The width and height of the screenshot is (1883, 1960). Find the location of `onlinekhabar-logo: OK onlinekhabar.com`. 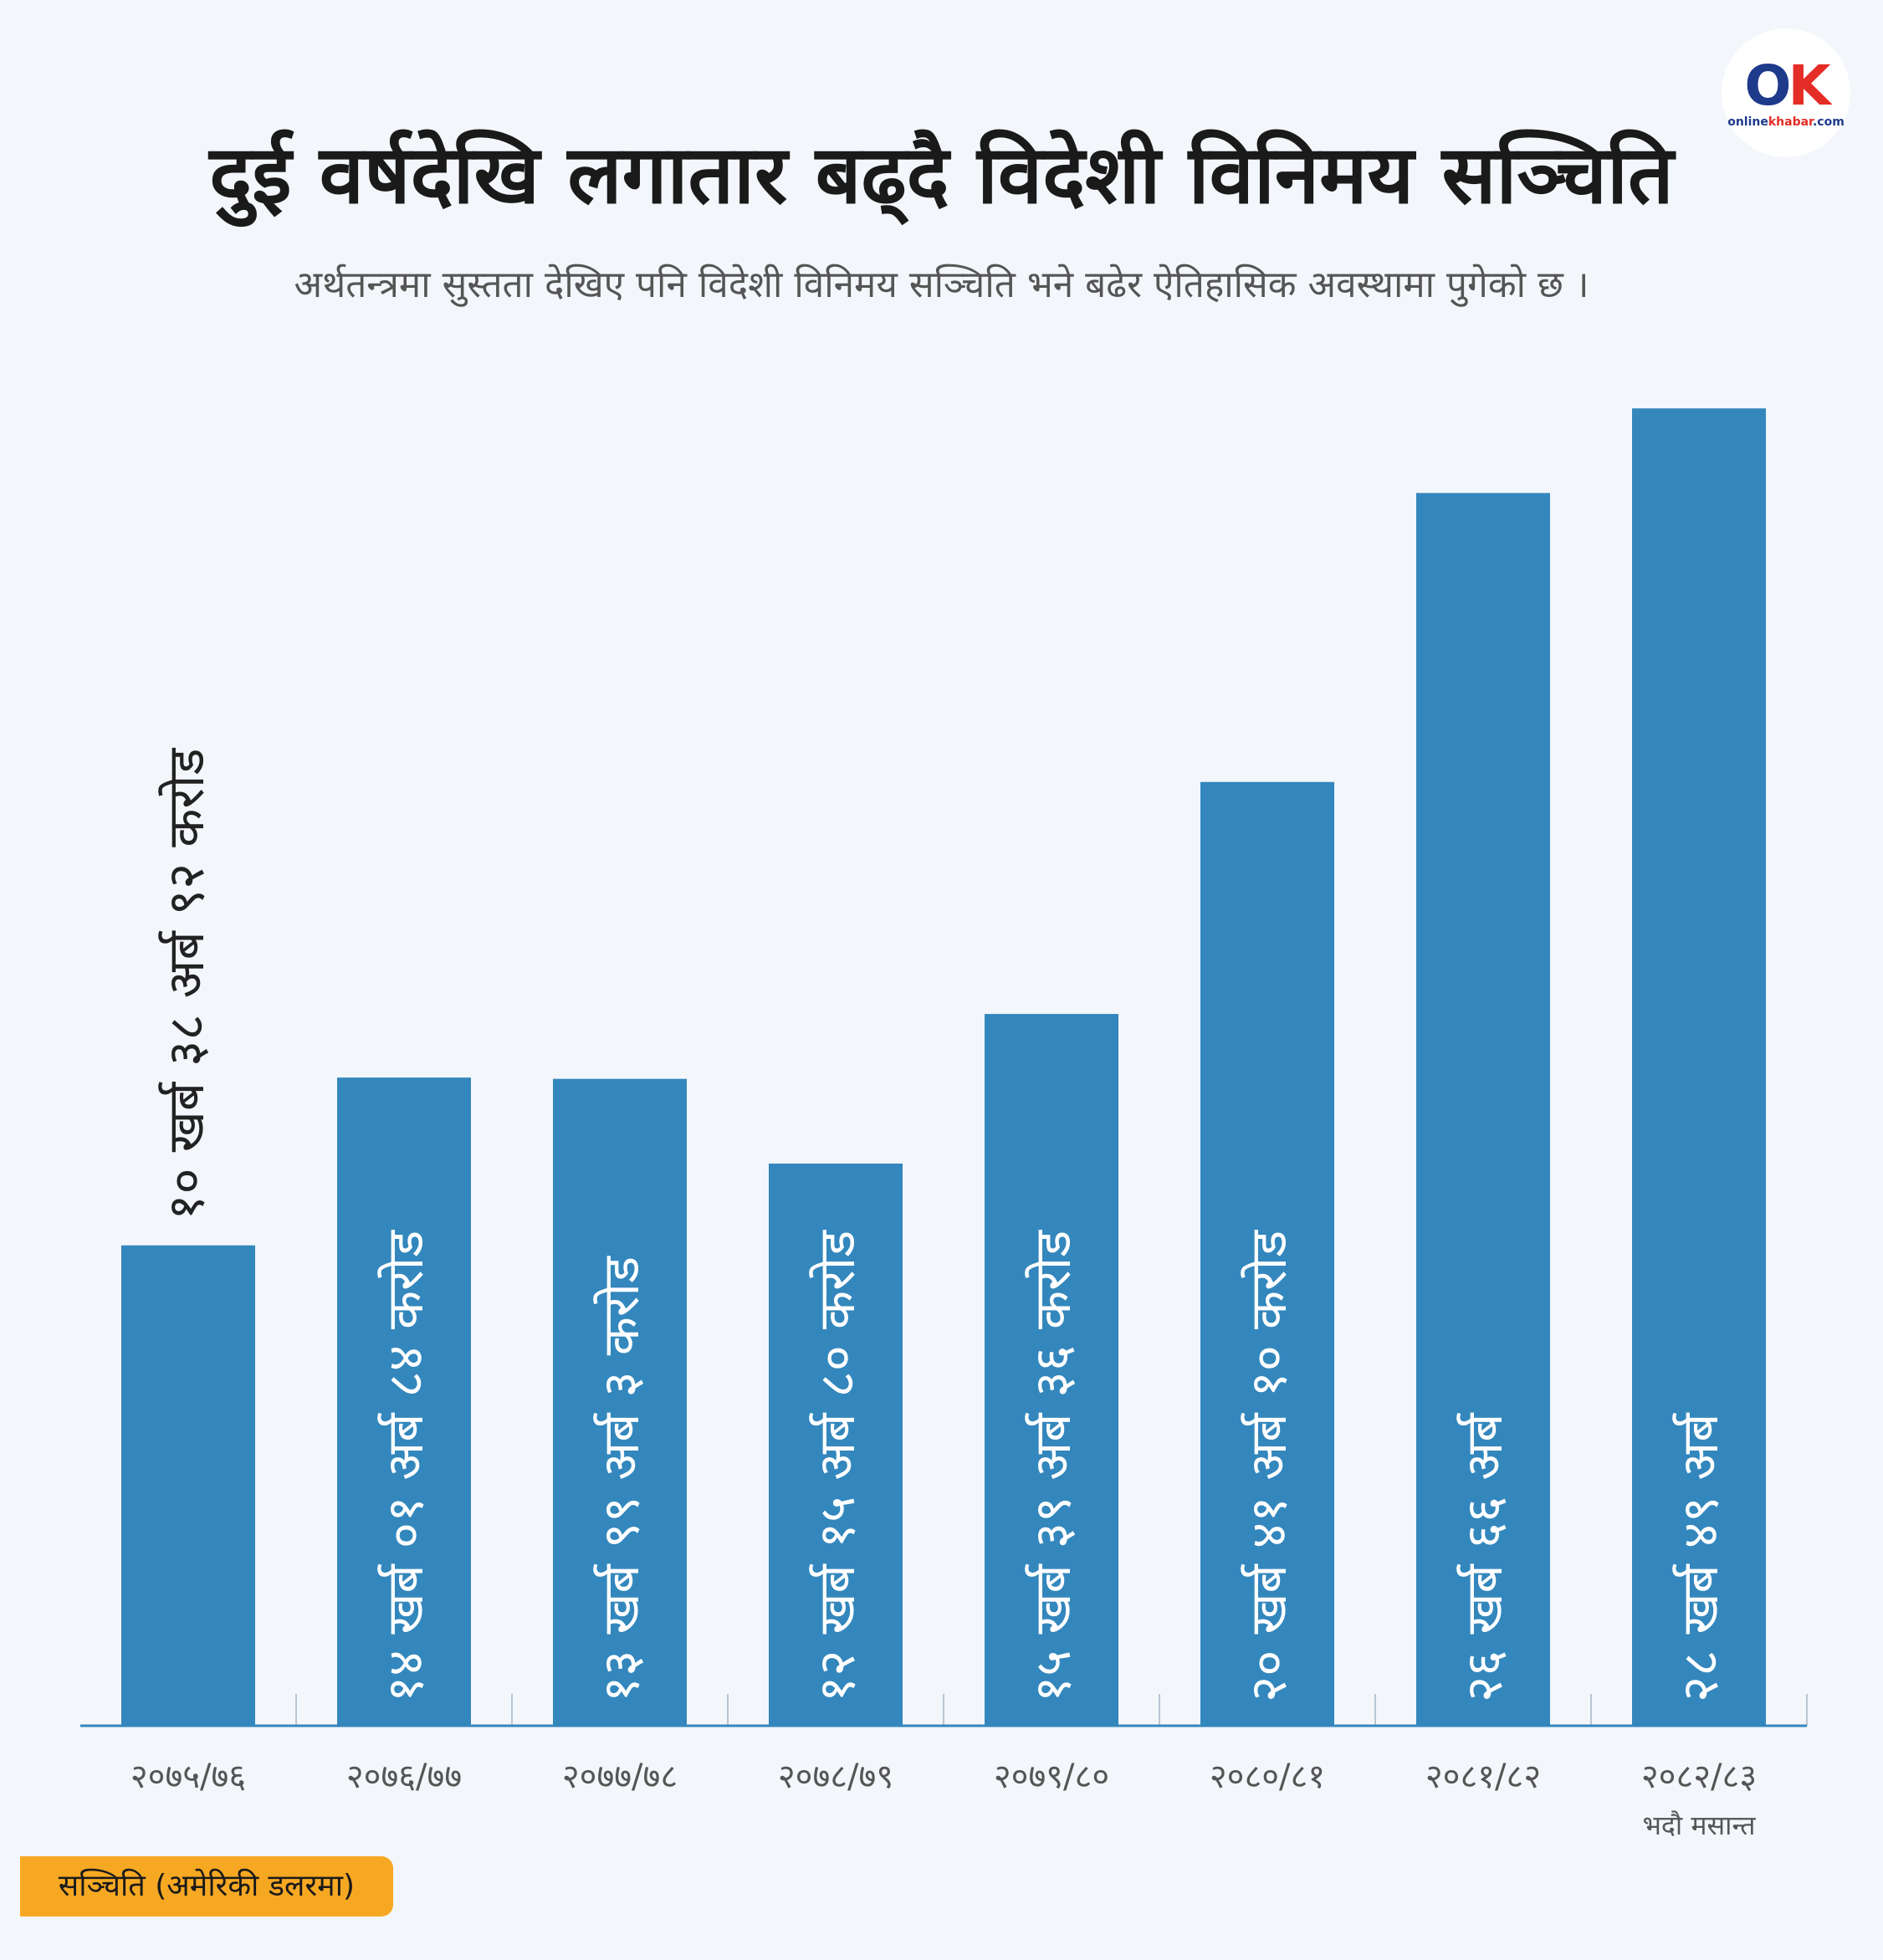

onlinekhabar-logo: OK onlinekhabar.com is located at coordinates (1786, 93).